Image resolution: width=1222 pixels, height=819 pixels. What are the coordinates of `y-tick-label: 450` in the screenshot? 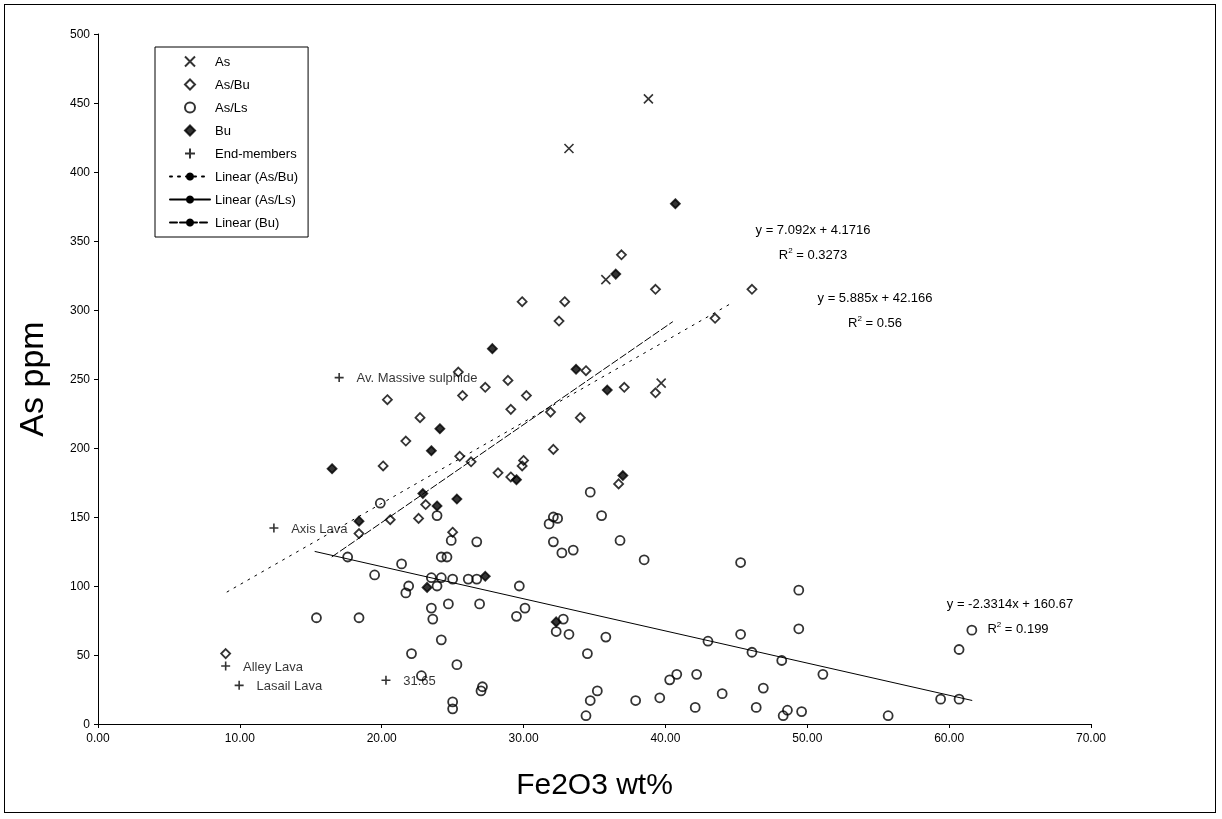 It's located at (80, 103).